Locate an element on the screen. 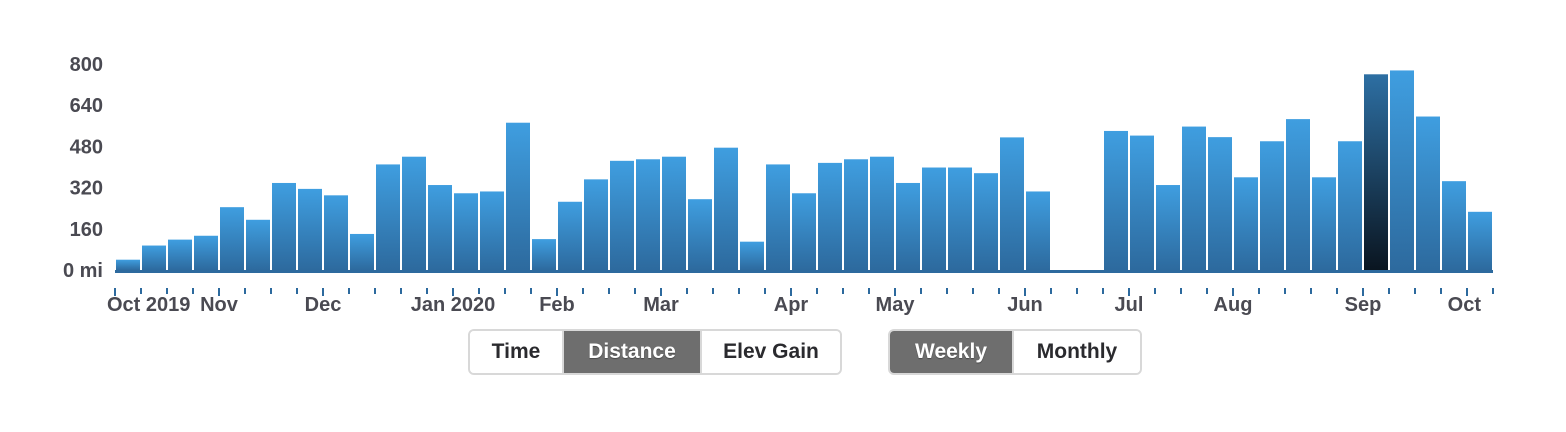  x-tick-label: Sep is located at coordinates (1363, 305).